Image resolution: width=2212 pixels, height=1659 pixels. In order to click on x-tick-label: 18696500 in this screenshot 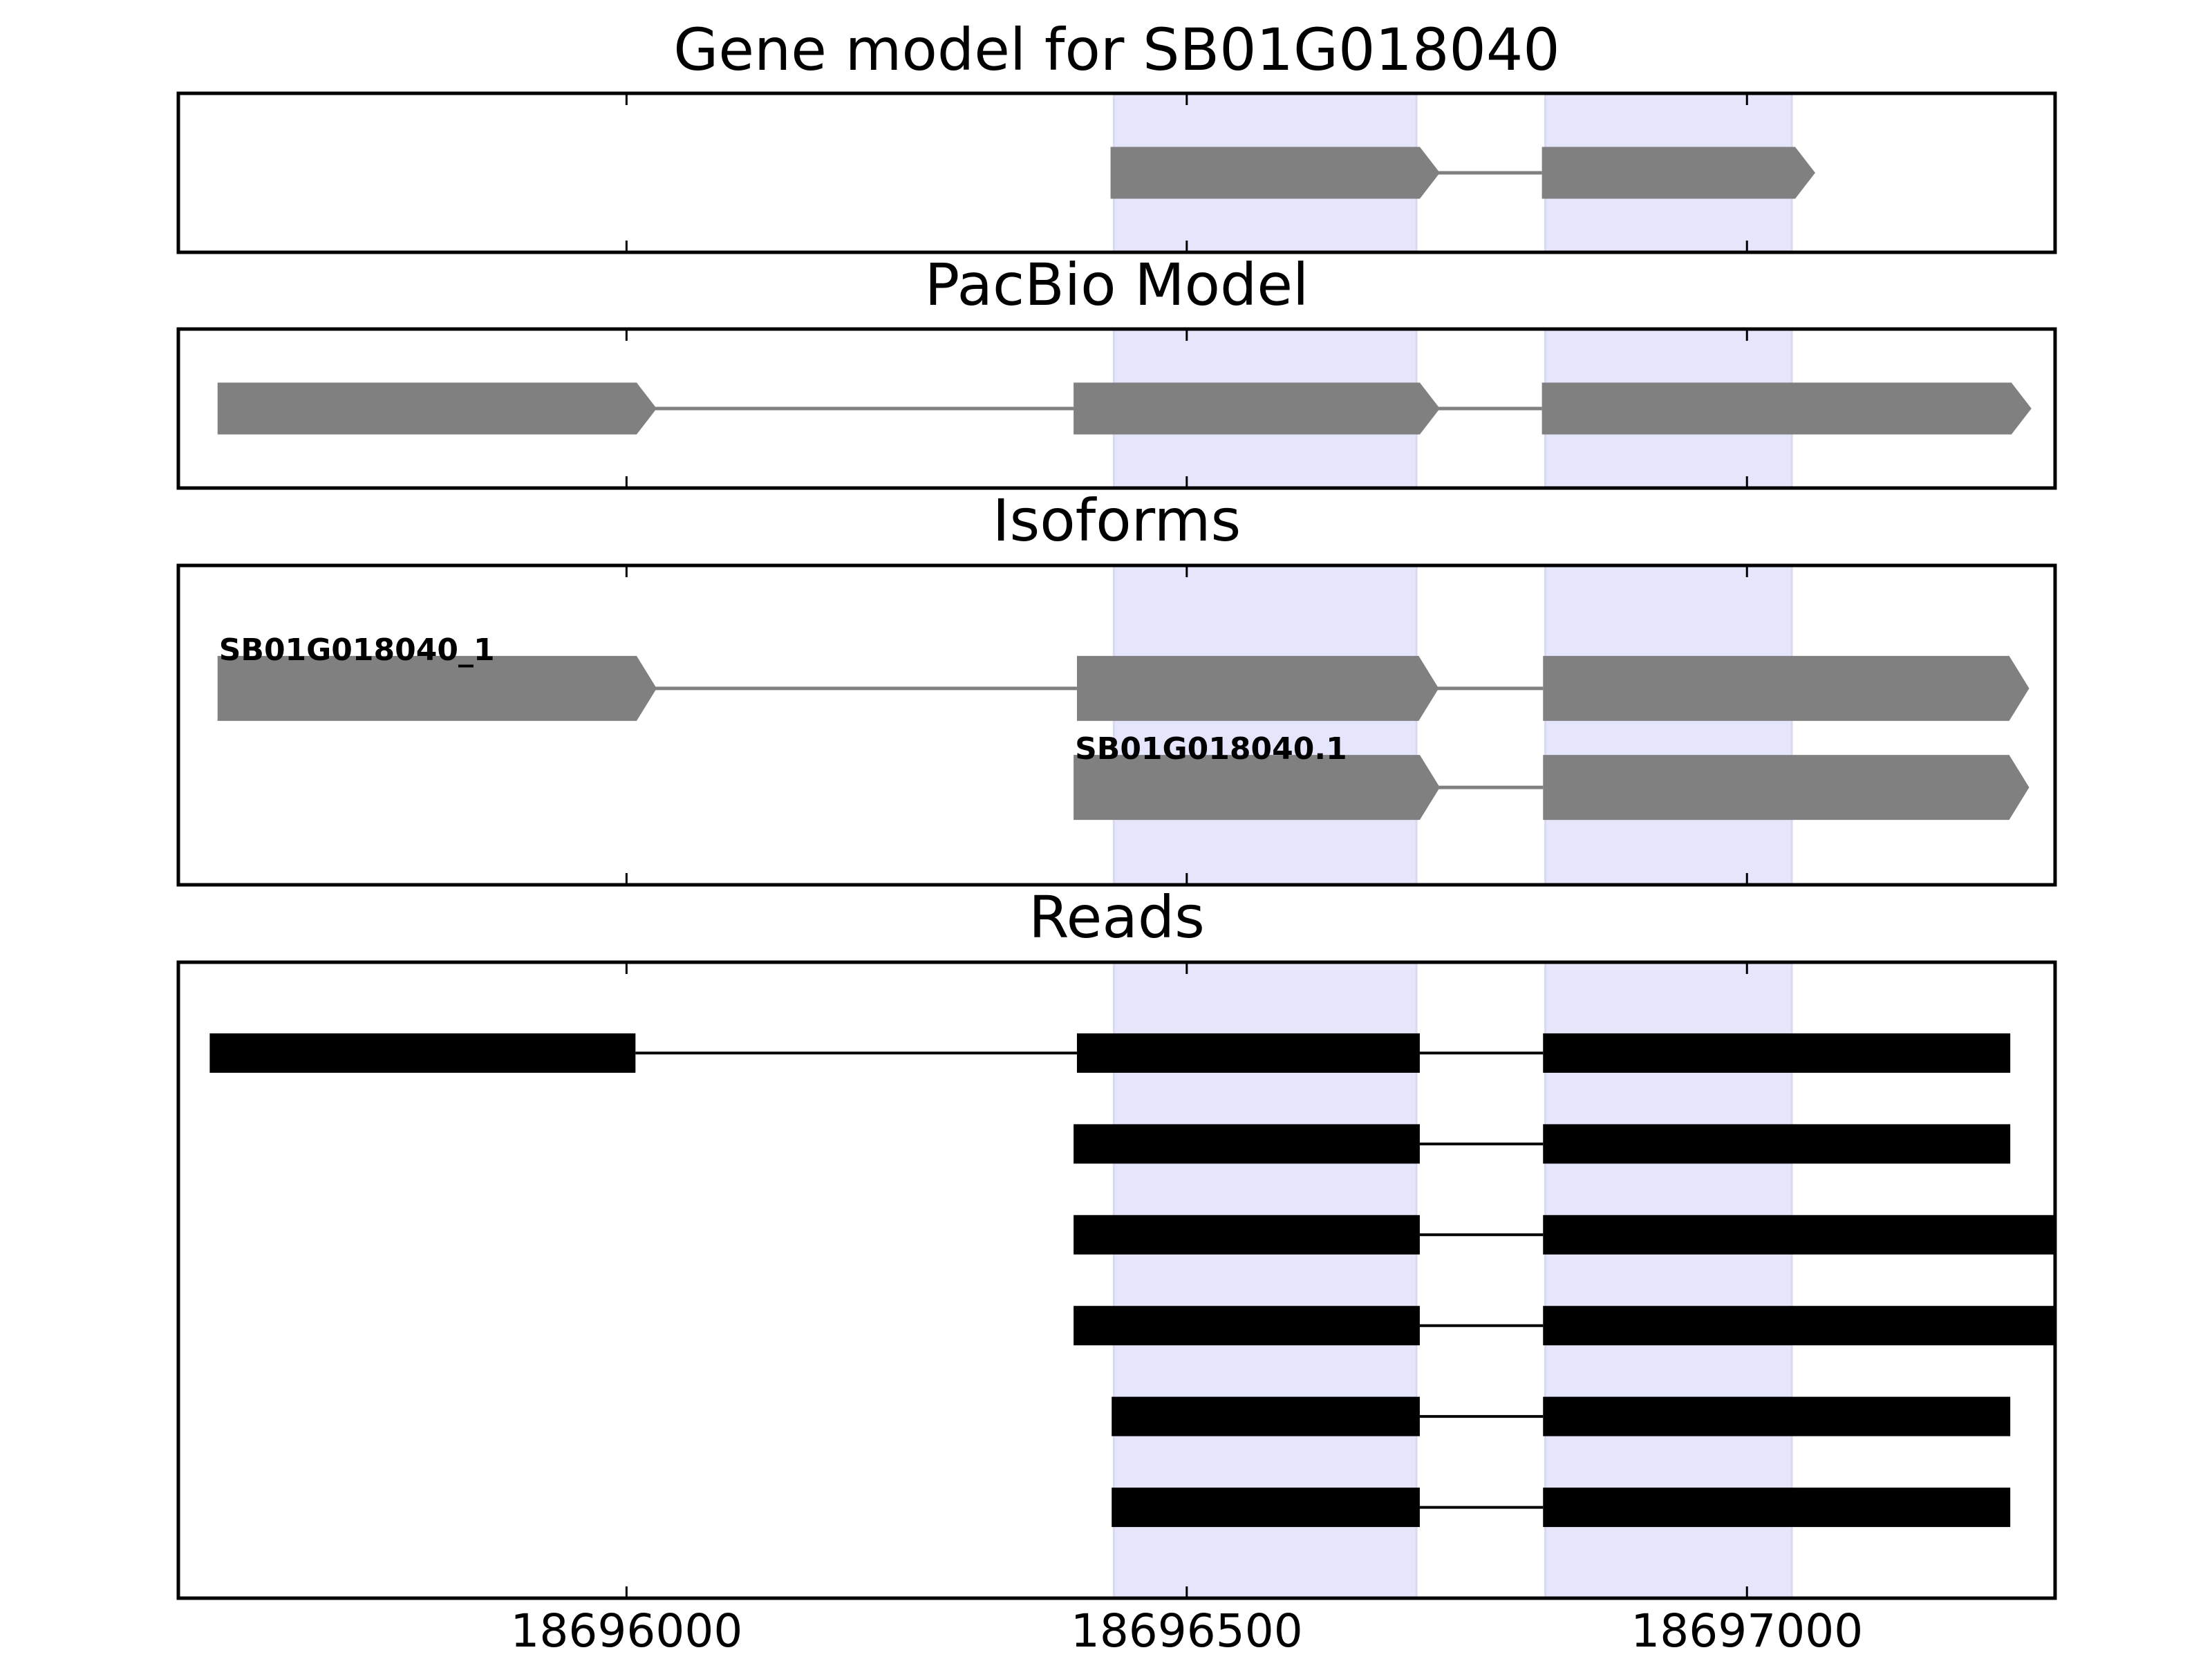, I will do `click(1187, 1631)`.